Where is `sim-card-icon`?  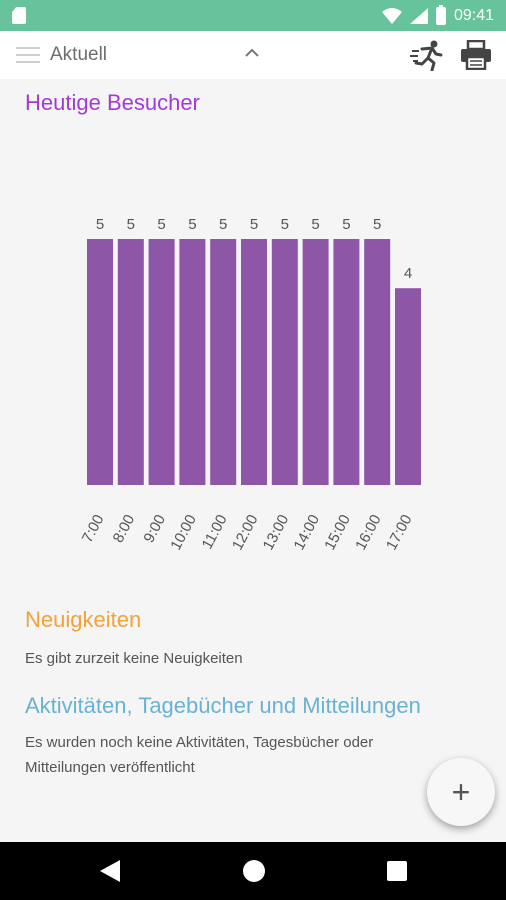 sim-card-icon is located at coordinates (19, 15).